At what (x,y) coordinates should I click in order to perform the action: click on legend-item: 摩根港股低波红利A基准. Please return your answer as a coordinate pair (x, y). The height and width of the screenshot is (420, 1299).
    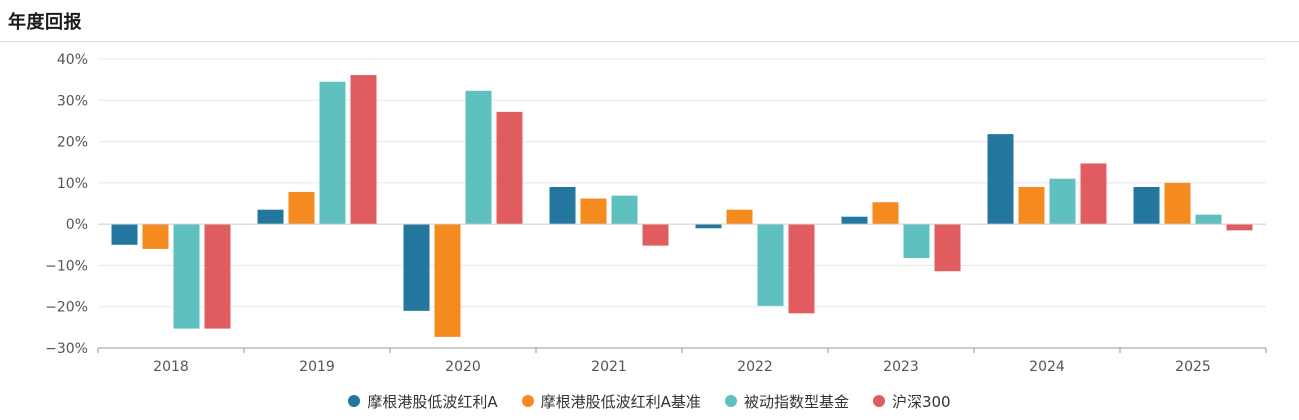
    Looking at the image, I should click on (611, 401).